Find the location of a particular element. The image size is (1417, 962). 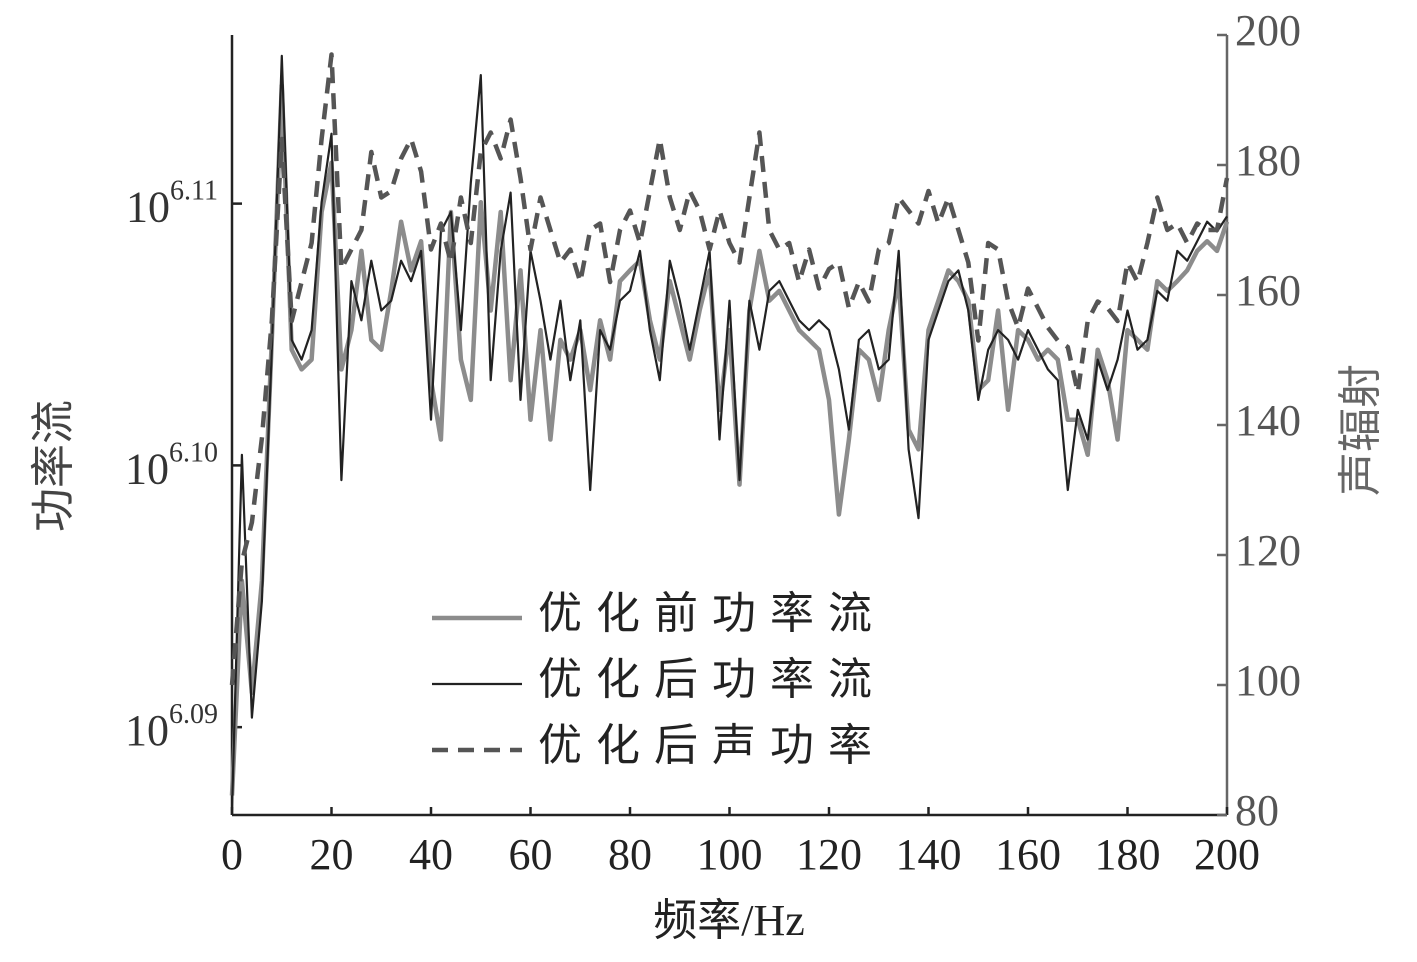

x-tick-label: 180 is located at coordinates (1128, 854).